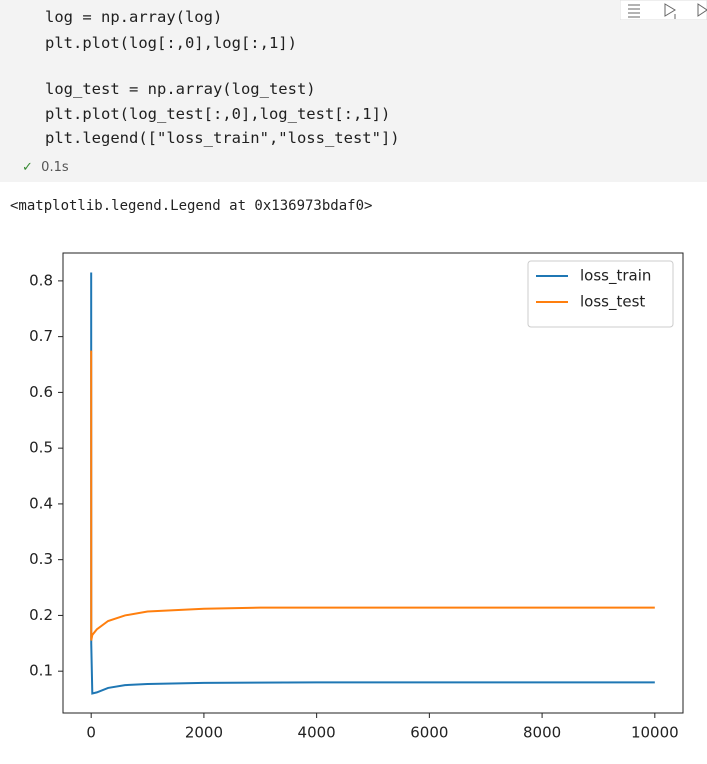 This screenshot has height=764, width=707. Describe the element at coordinates (91, 733) in the screenshot. I see `x-tick-label: 0` at that location.